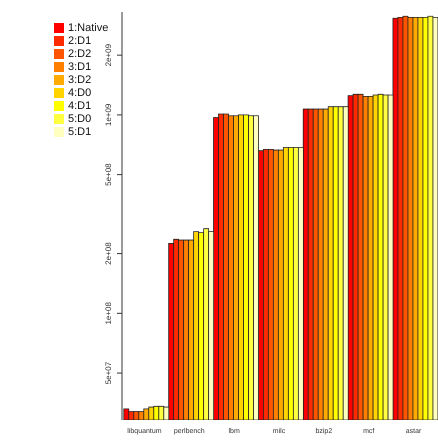 The image size is (438, 448). Describe the element at coordinates (80, 67) in the screenshot. I see `legend-label: 3:D1` at that location.